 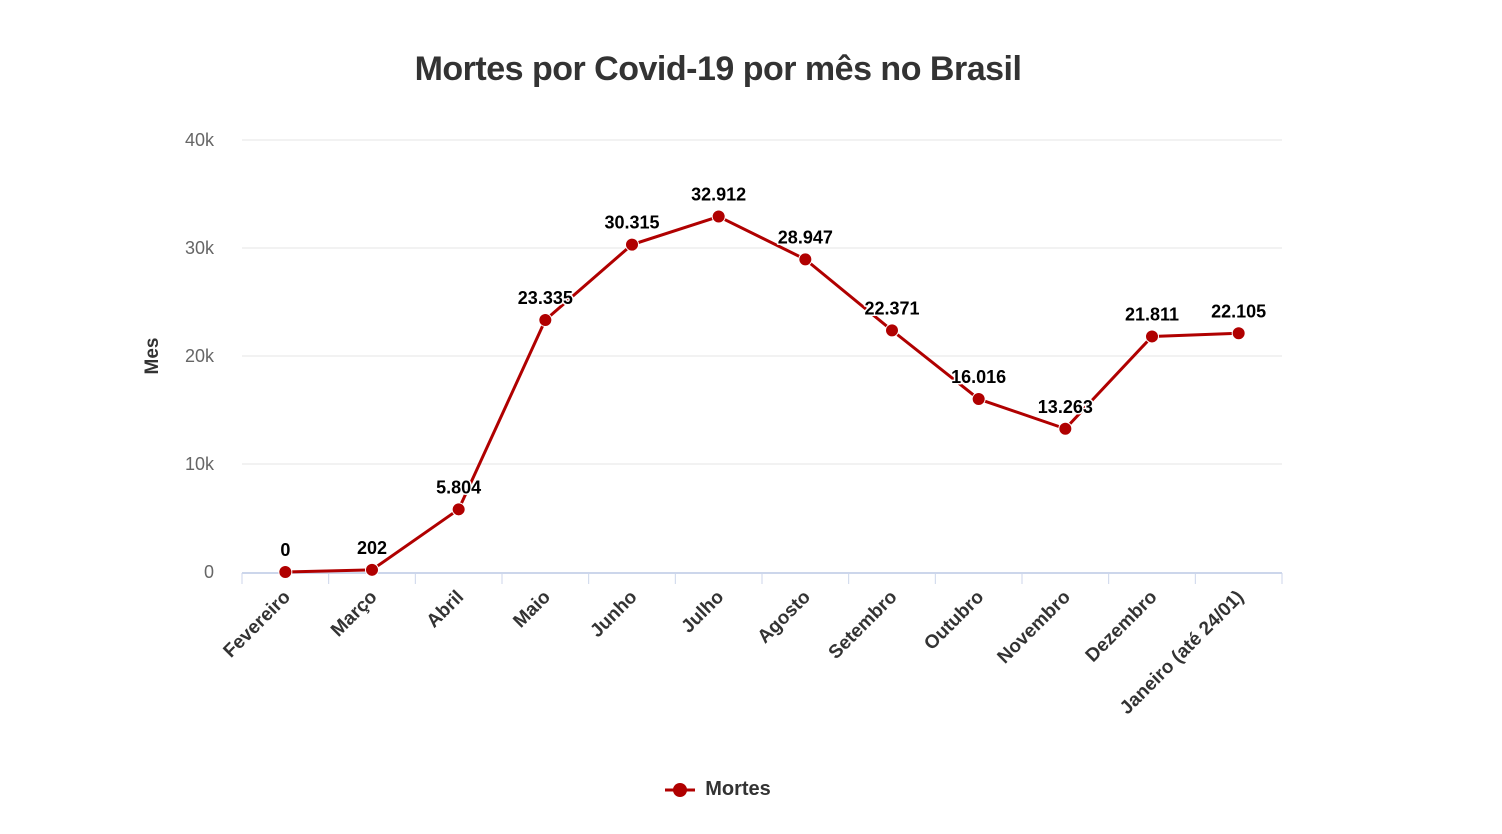 I want to click on legend-item-mortes: Mortes, so click(x=718, y=789).